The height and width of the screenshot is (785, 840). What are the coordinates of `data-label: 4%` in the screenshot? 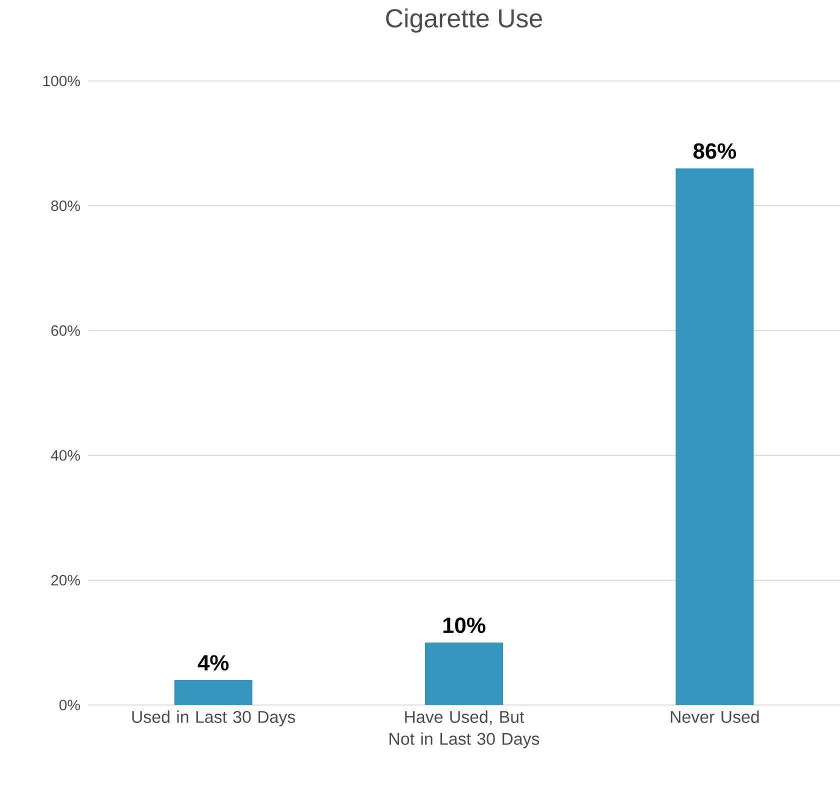 It's located at (213, 663).